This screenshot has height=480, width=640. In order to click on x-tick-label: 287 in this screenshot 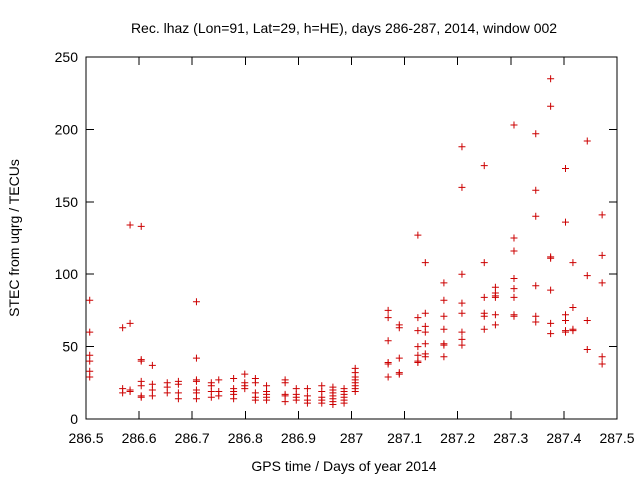, I will do `click(352, 438)`.